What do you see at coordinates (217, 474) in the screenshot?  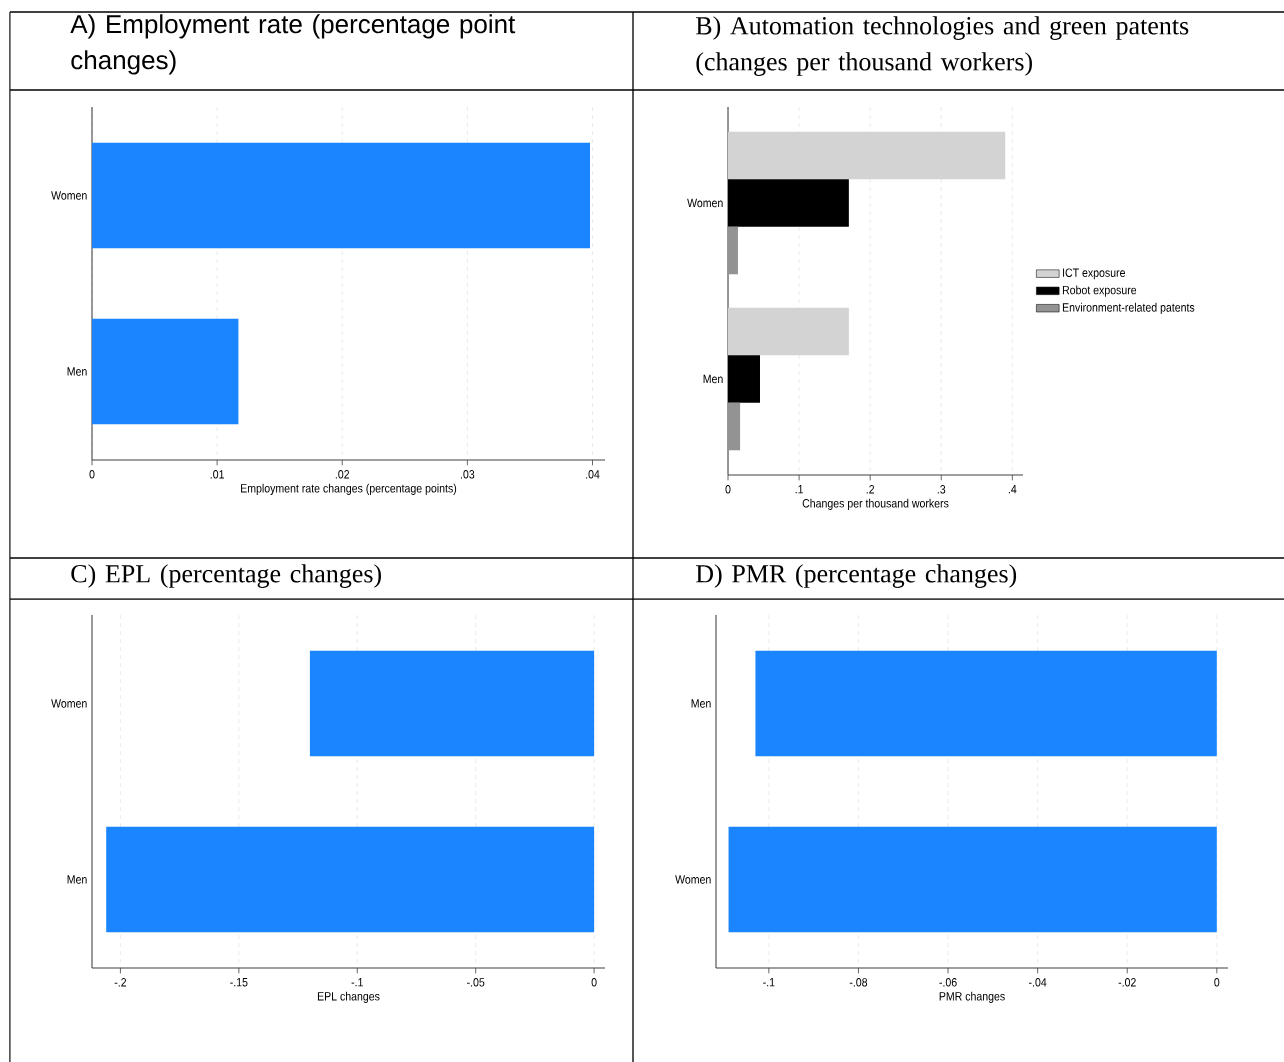 I see `x-tick-label: .01` at bounding box center [217, 474].